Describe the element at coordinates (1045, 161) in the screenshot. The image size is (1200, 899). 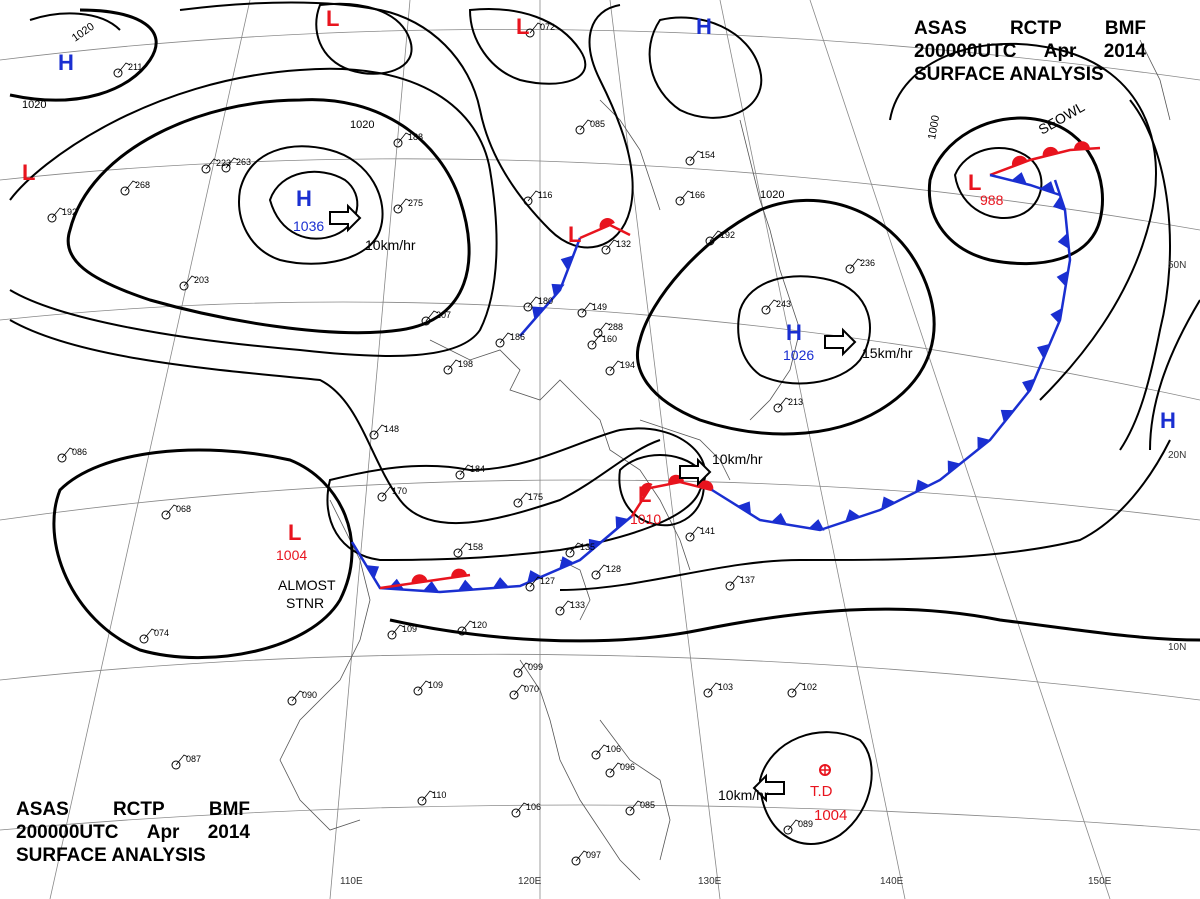
I see `warm-front-line` at that location.